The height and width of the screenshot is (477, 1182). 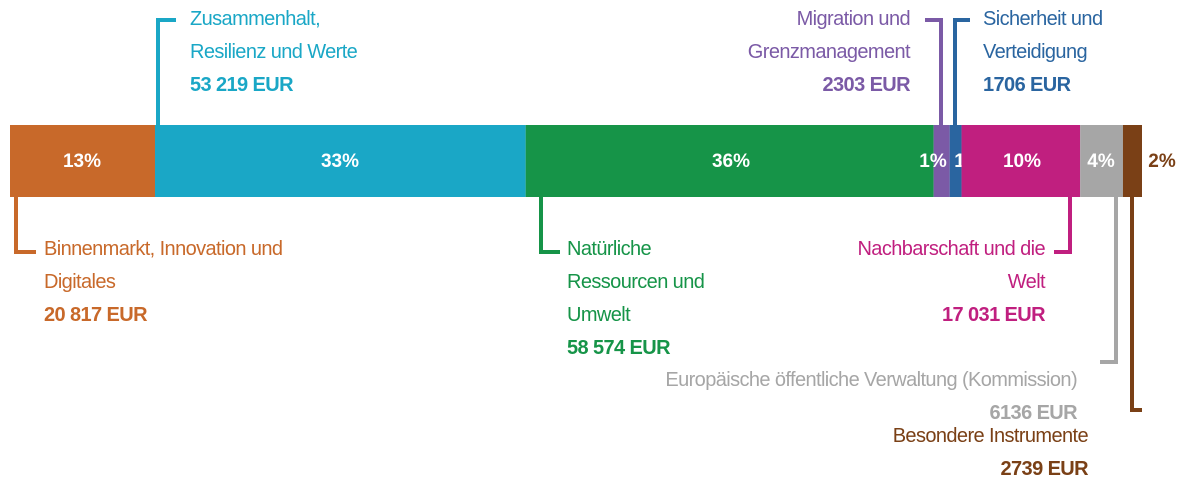 What do you see at coordinates (1033, 413) in the screenshot?
I see `segment-amount: 6136 EUR` at bounding box center [1033, 413].